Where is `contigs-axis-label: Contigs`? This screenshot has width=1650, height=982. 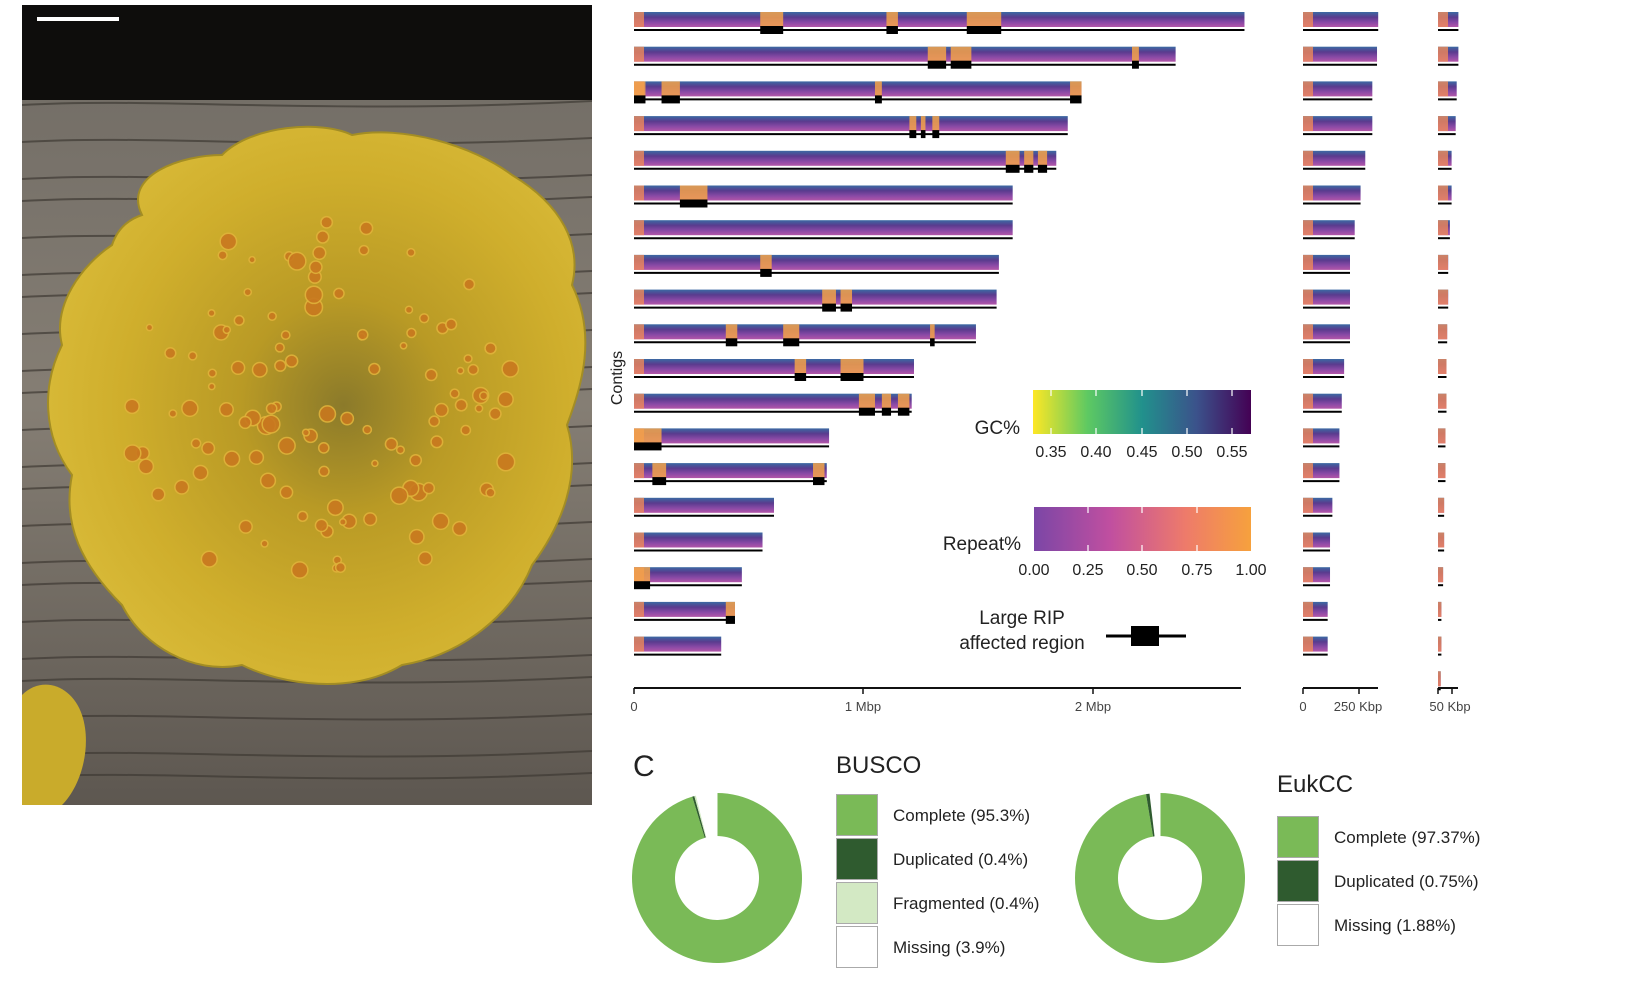
contigs-axis-label: Contigs is located at coordinates (617, 378).